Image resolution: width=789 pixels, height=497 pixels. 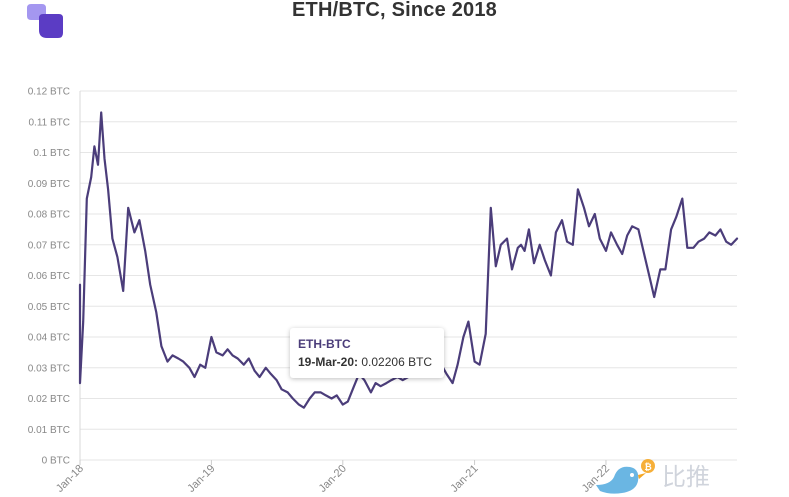 What do you see at coordinates (50, 122) in the screenshot?
I see `y-tick-label: 0.11 BTC` at bounding box center [50, 122].